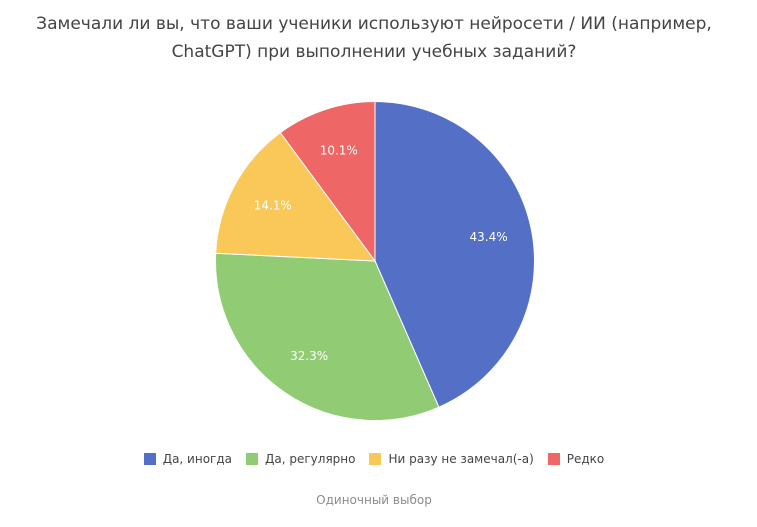 This screenshot has height=527, width=757. Describe the element at coordinates (374, 52) in the screenshot. I see `chart-title-line-2: ChatGPT) при выполнении учебных заданий?` at that location.